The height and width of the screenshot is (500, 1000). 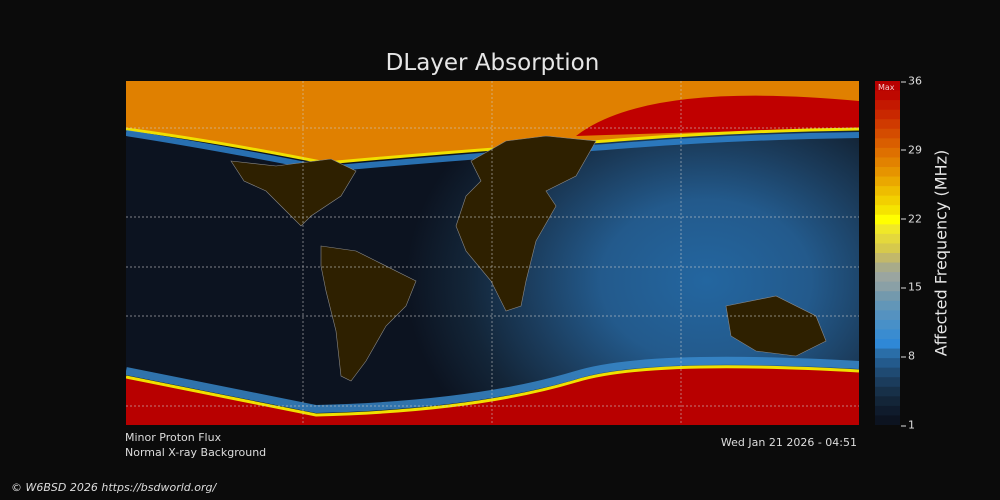 What do you see at coordinates (941, 253) in the screenshot?
I see `colorbar-label: Affected Frequency (MHz)` at bounding box center [941, 253].